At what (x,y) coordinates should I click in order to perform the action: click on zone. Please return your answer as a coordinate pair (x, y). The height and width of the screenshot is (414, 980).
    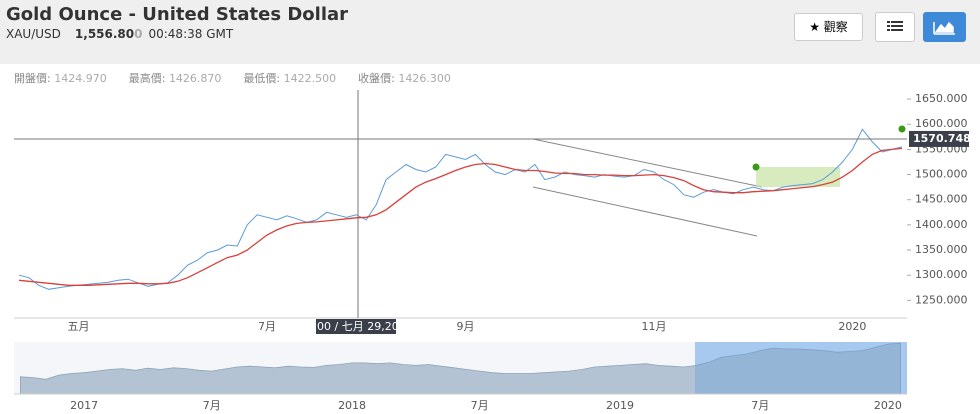
    Looking at the image, I should click on (798, 177).